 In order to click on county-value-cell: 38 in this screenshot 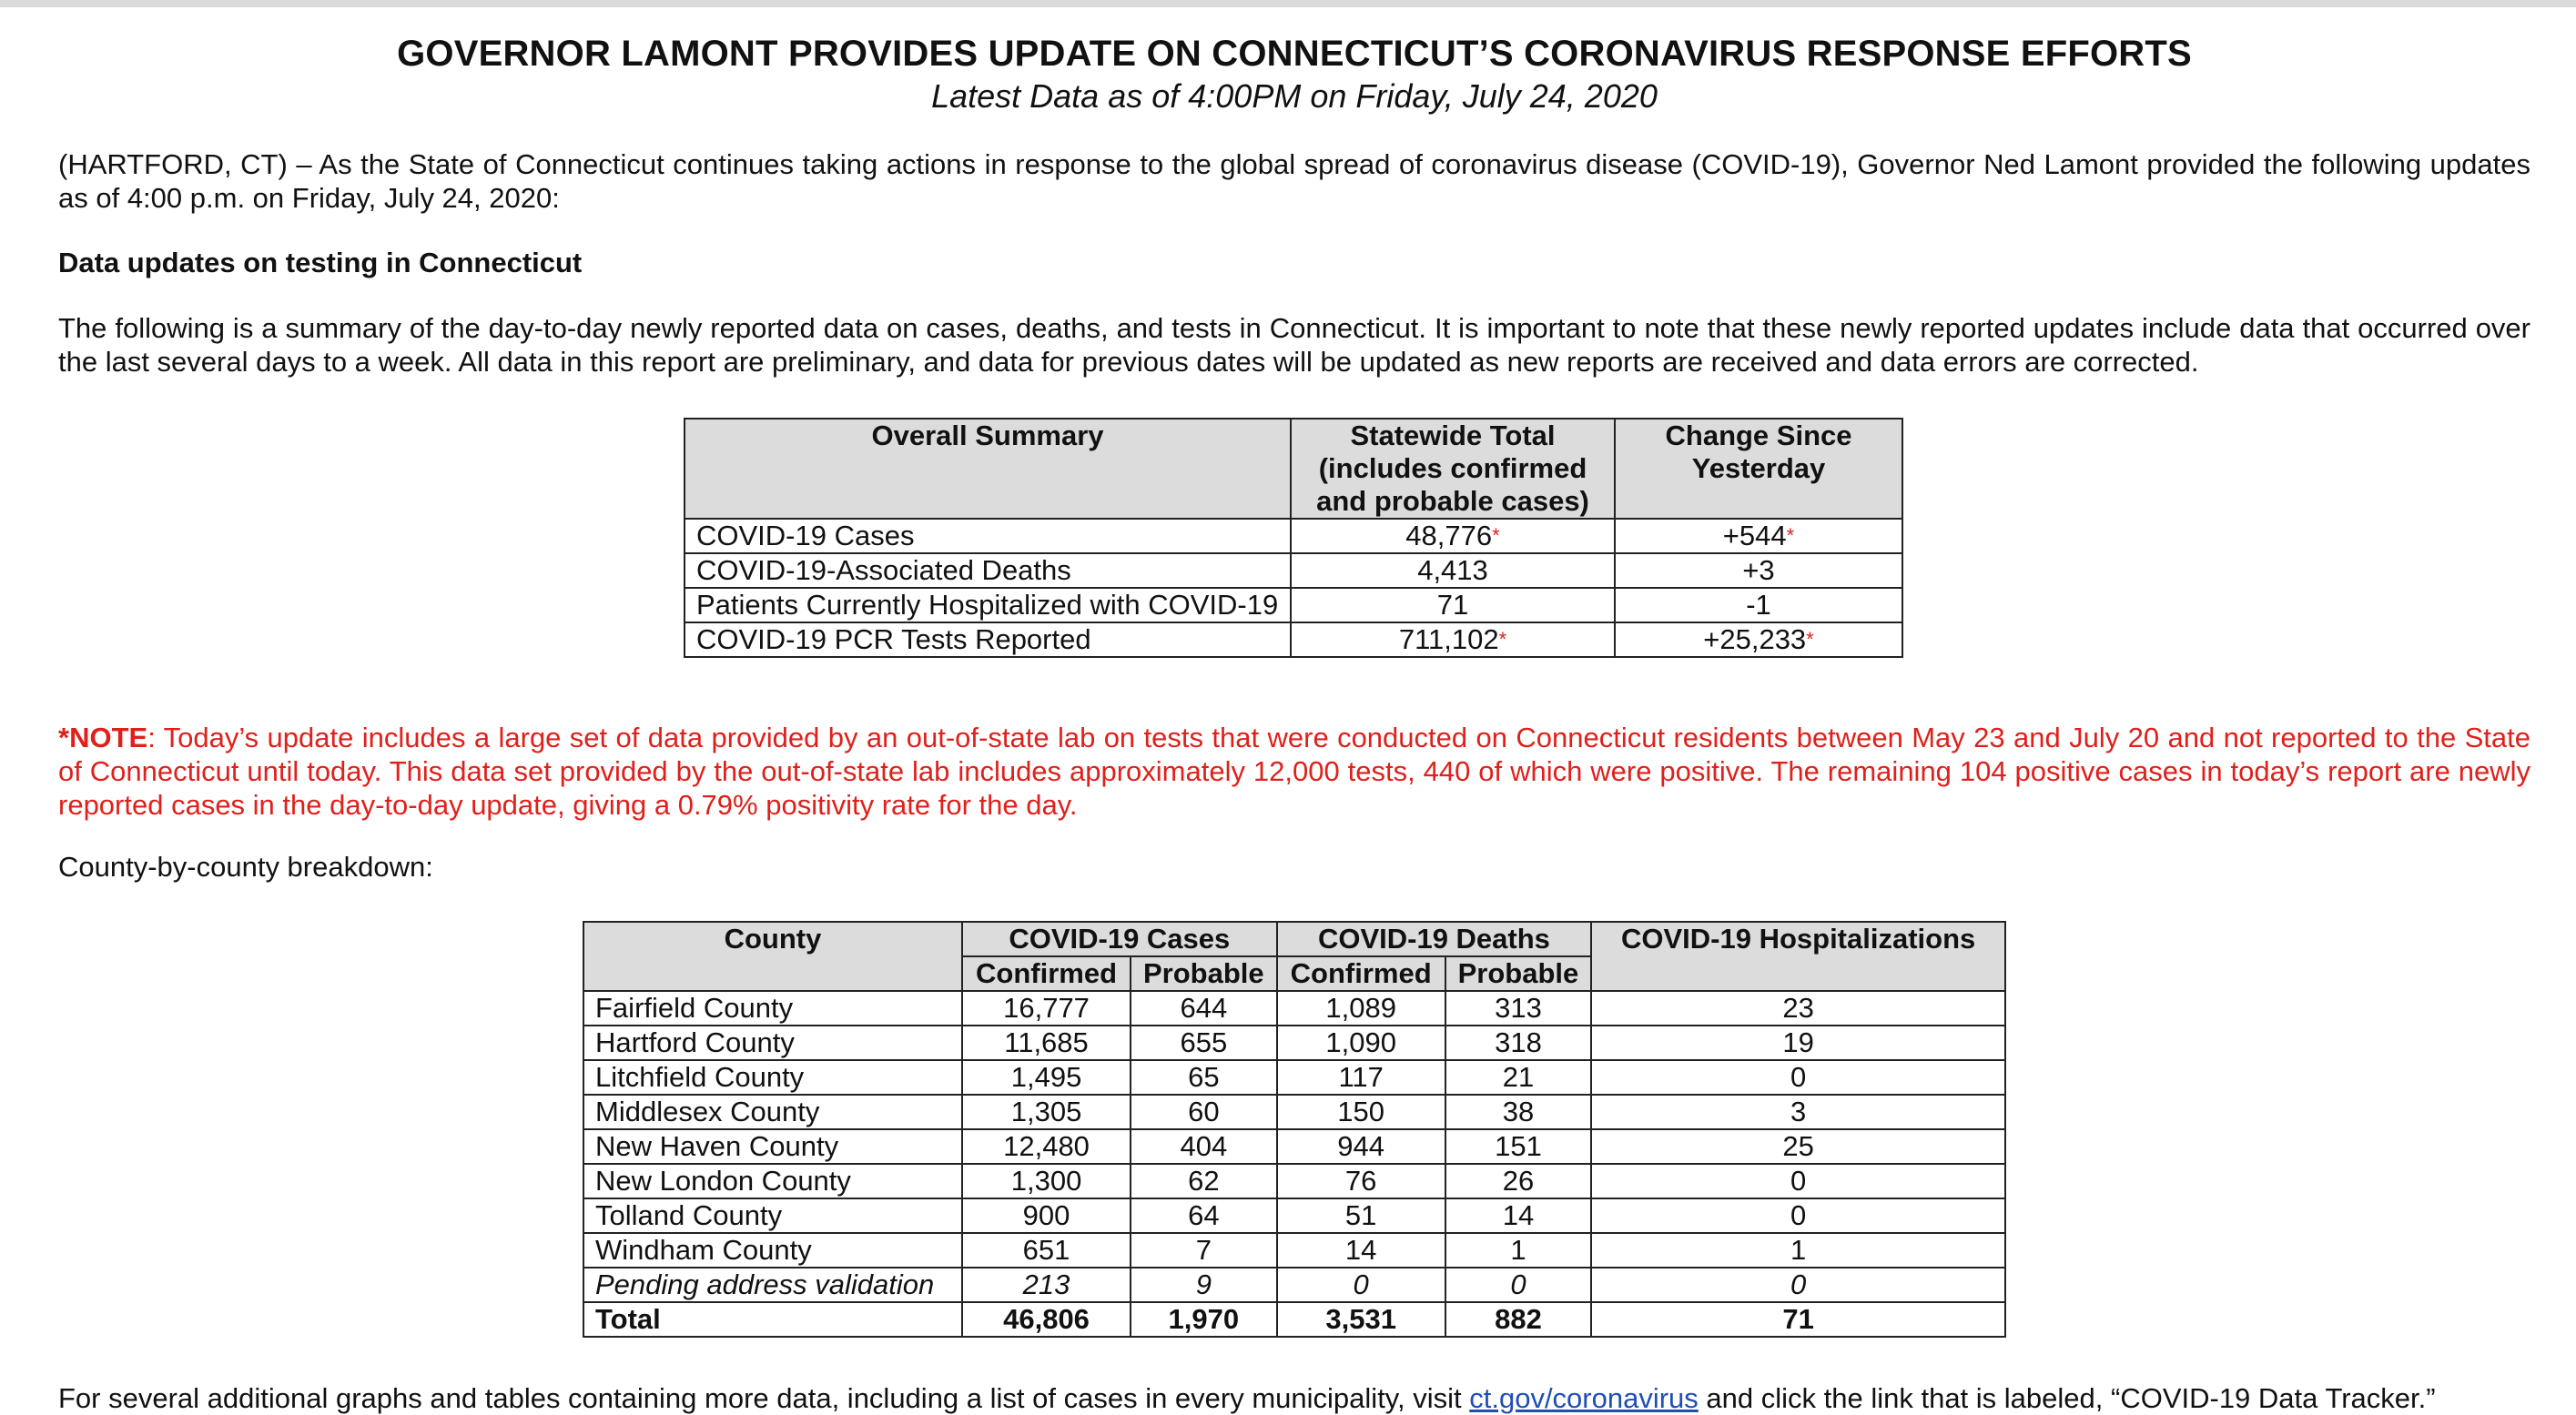, I will do `click(1518, 1112)`.